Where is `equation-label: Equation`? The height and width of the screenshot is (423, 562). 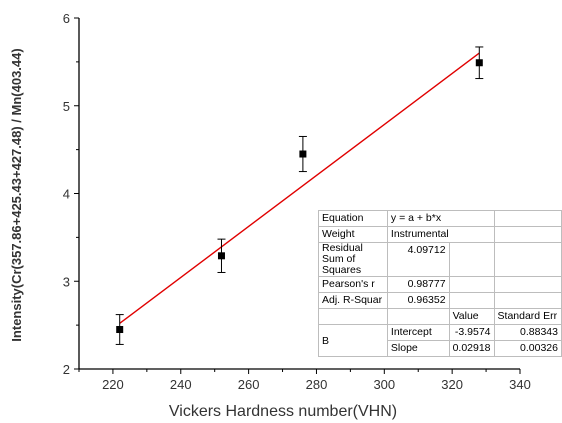 equation-label: Equation is located at coordinates (353, 218).